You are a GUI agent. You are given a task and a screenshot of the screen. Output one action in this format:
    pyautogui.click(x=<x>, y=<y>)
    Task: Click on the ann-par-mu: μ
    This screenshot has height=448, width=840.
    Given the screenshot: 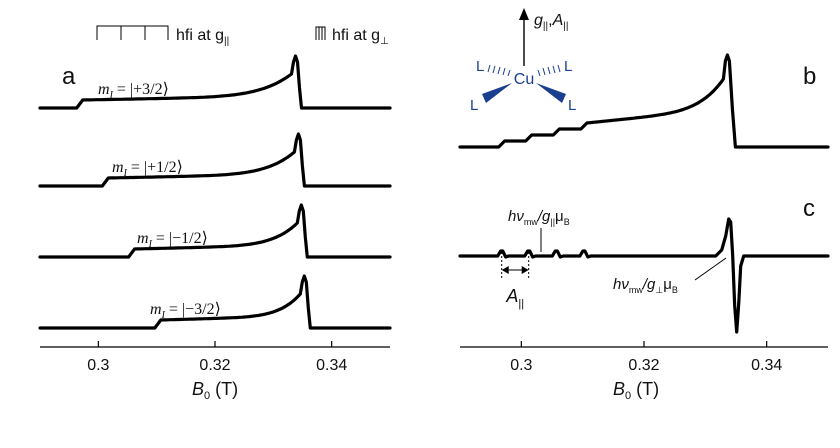 What is the action you would take?
    pyautogui.click(x=559, y=216)
    